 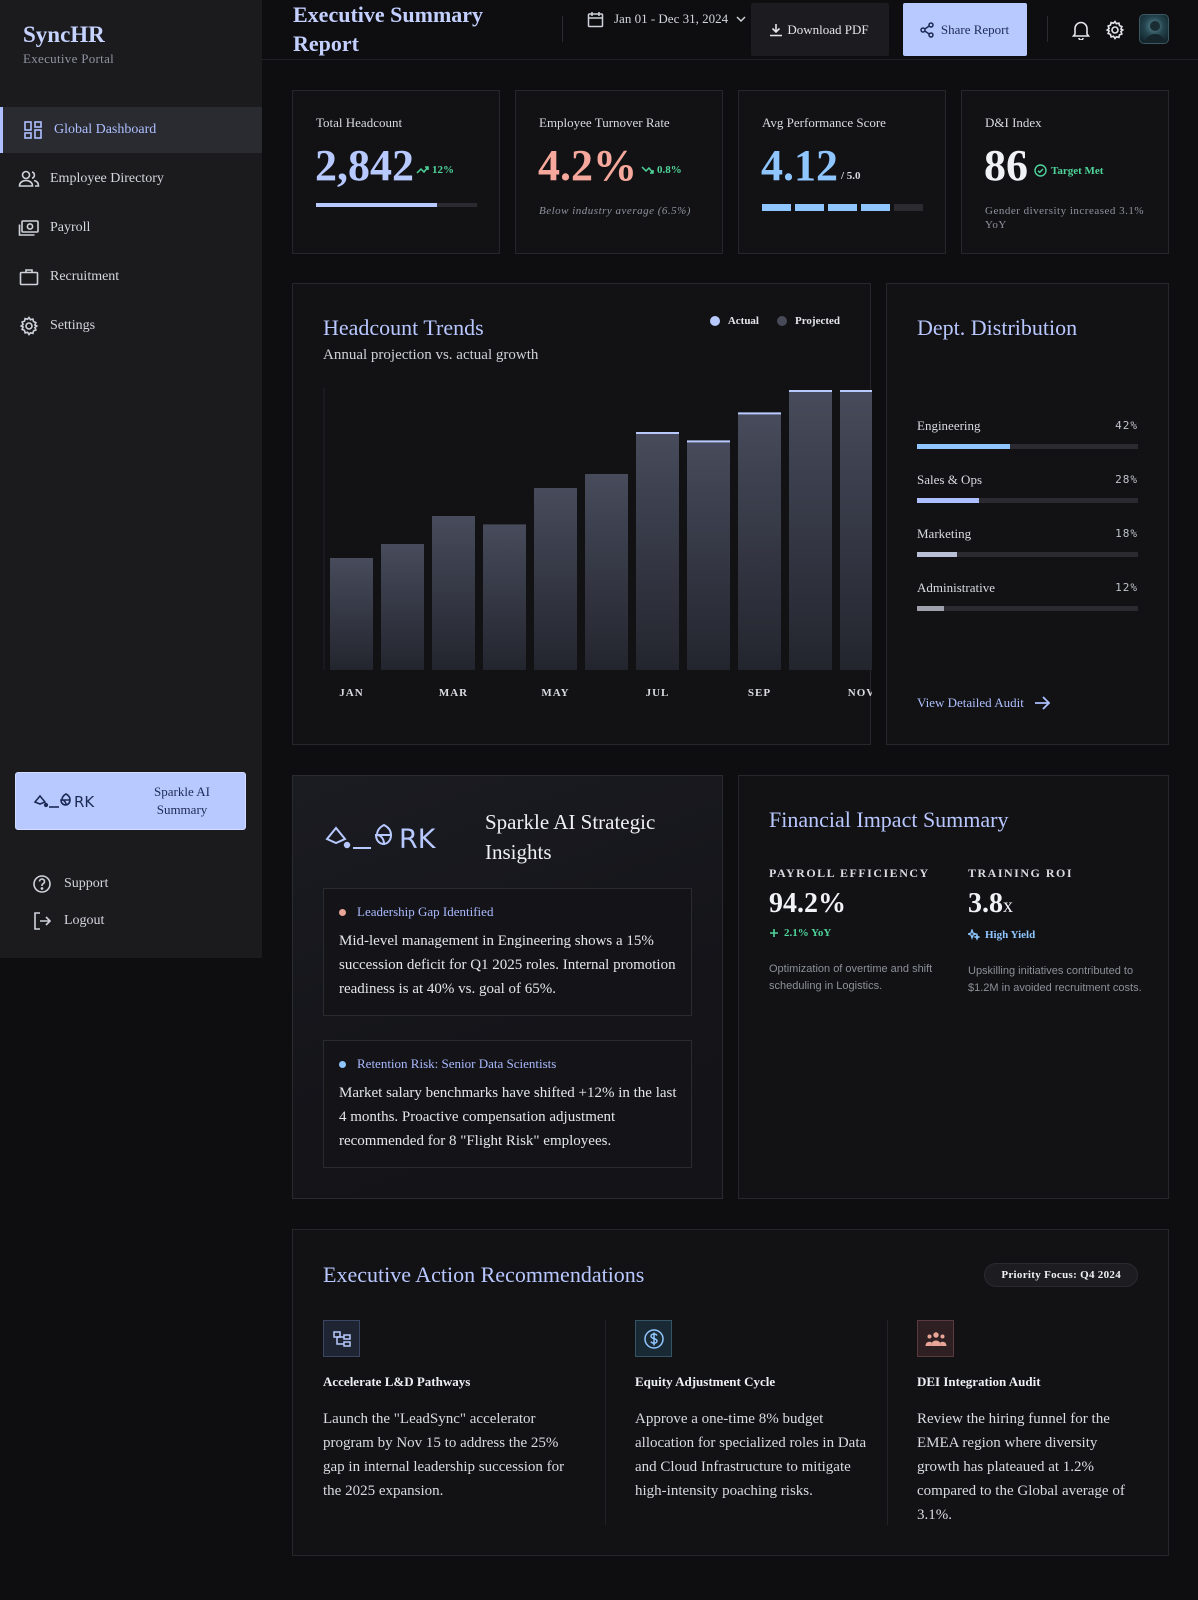 I want to click on sidebar-item-global-dashboard: Global Dashboard, so click(x=131, y=130).